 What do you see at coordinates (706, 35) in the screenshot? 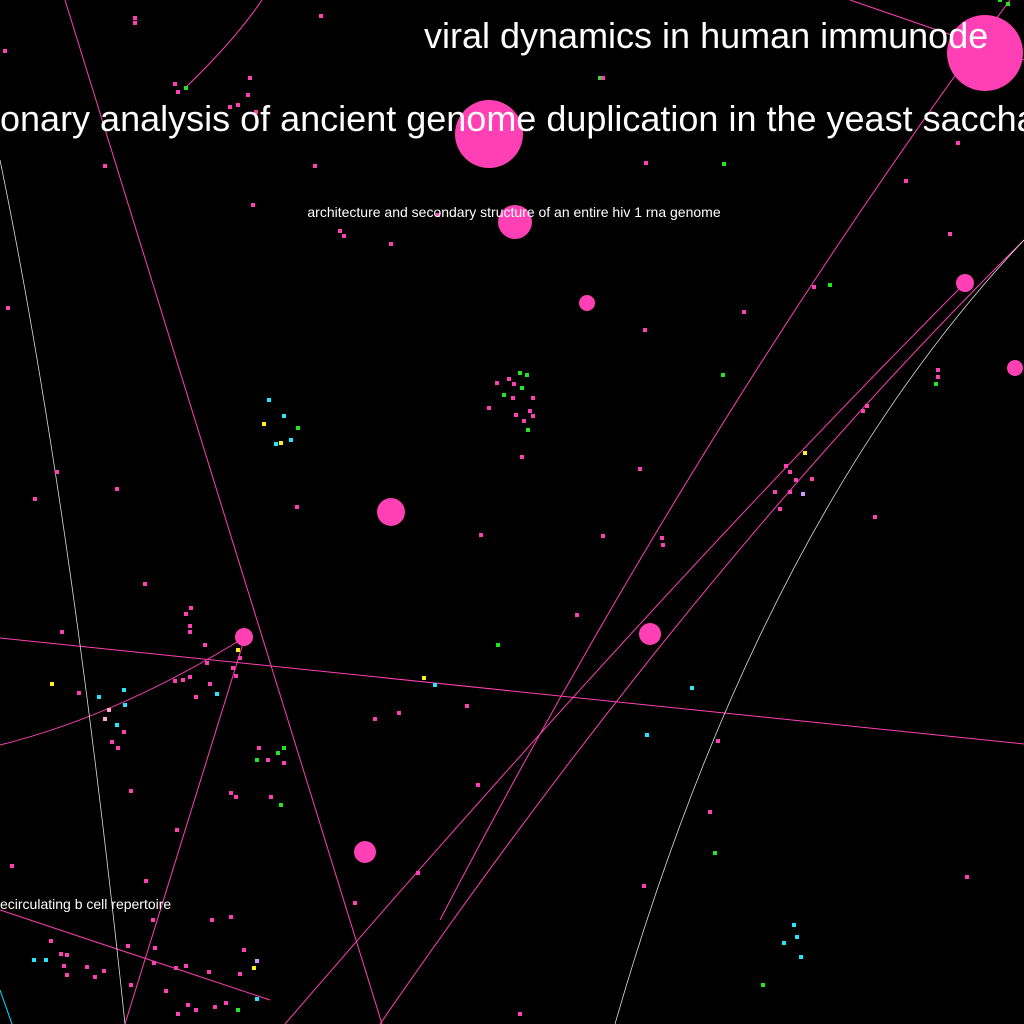
I see `node-label: viral dynamics in human immunode` at bounding box center [706, 35].